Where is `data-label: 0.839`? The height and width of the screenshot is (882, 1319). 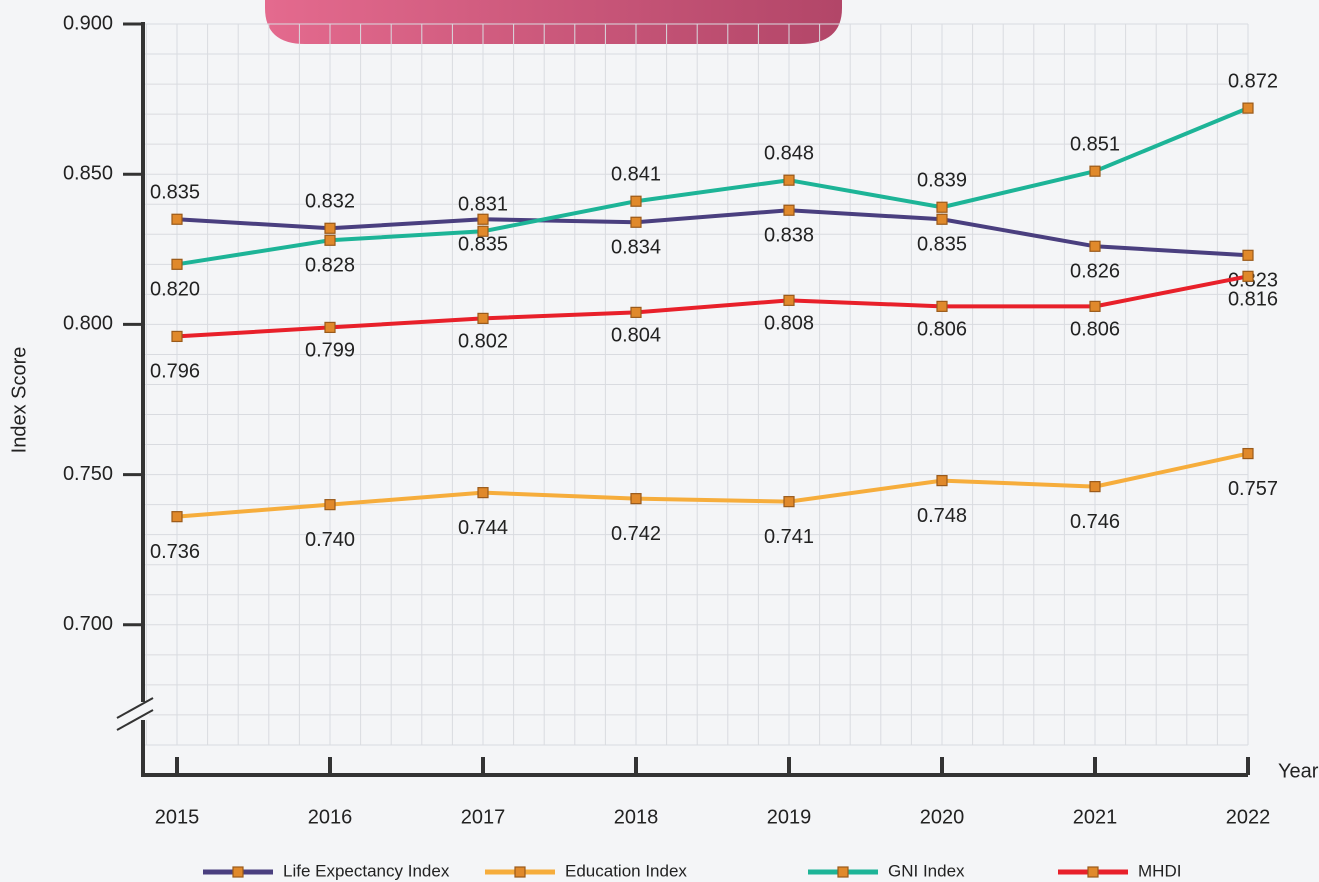 data-label: 0.839 is located at coordinates (942, 181).